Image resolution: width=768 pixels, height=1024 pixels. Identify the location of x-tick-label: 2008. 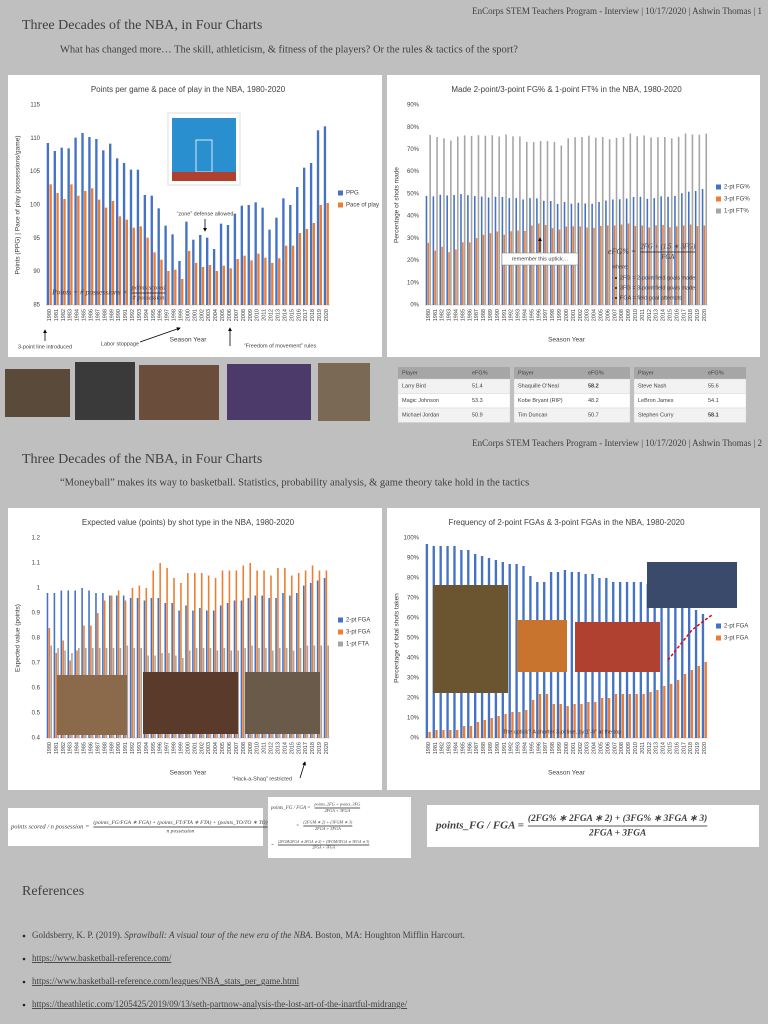
(244, 315).